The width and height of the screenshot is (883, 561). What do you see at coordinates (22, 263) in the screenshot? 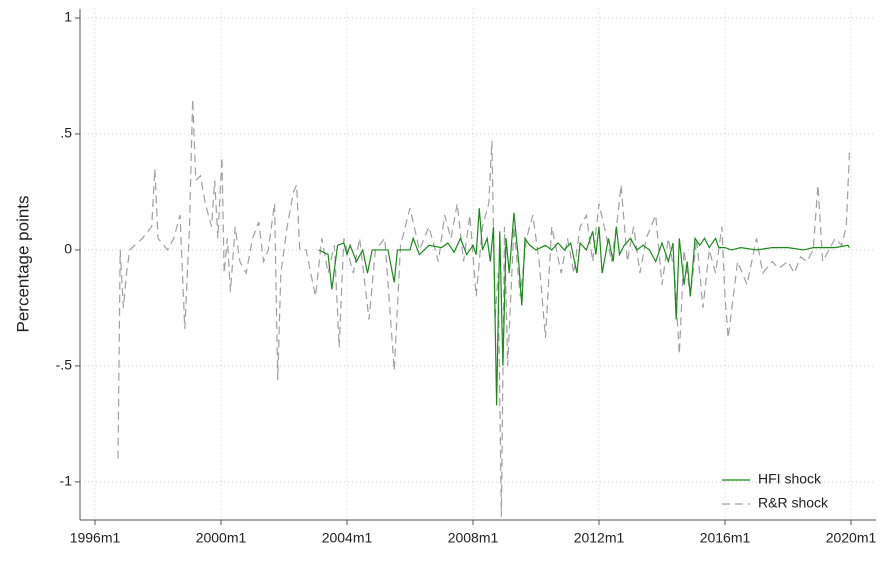
I see `y-axis-label: Percentage points` at bounding box center [22, 263].